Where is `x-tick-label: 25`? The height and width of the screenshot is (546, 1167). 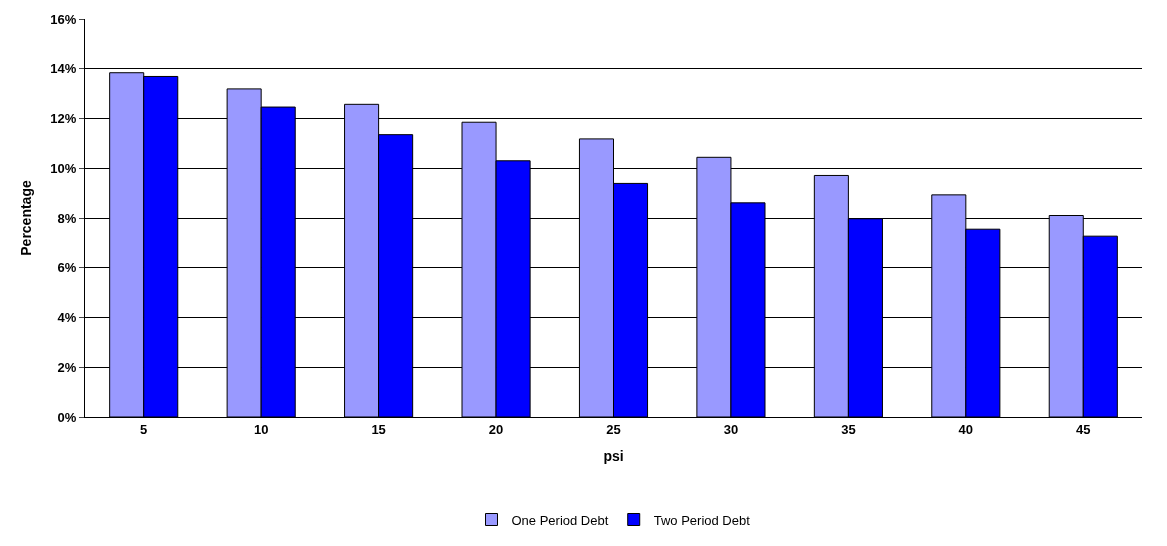 x-tick-label: 25 is located at coordinates (613, 429).